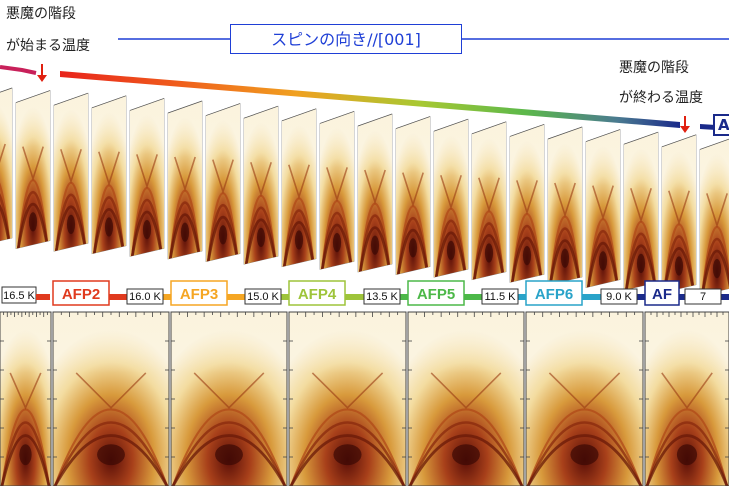 This screenshot has width=729, height=486. I want to click on phase-label-afp3: AFP3 15.0 K, so click(229, 293).